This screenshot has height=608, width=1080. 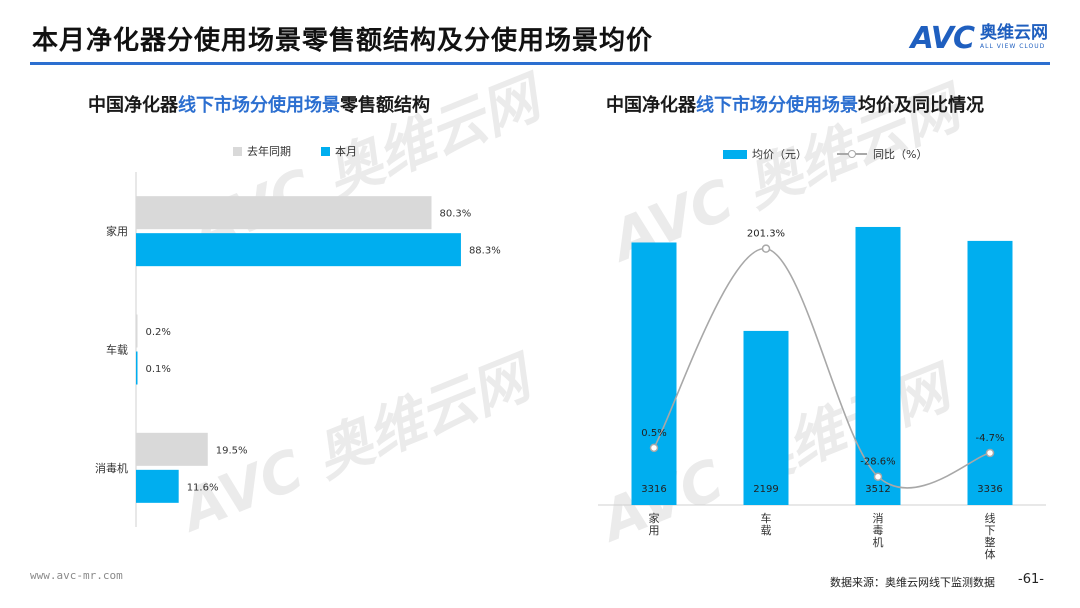 I want to click on page-number: -61-, so click(x=1031, y=579).